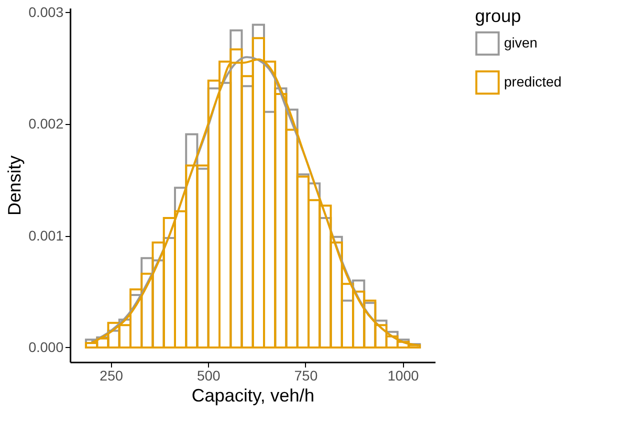 Image resolution: width=642 pixels, height=432 pixels. Describe the element at coordinates (533, 82) in the screenshot. I see `legend-label: predicted` at that location.